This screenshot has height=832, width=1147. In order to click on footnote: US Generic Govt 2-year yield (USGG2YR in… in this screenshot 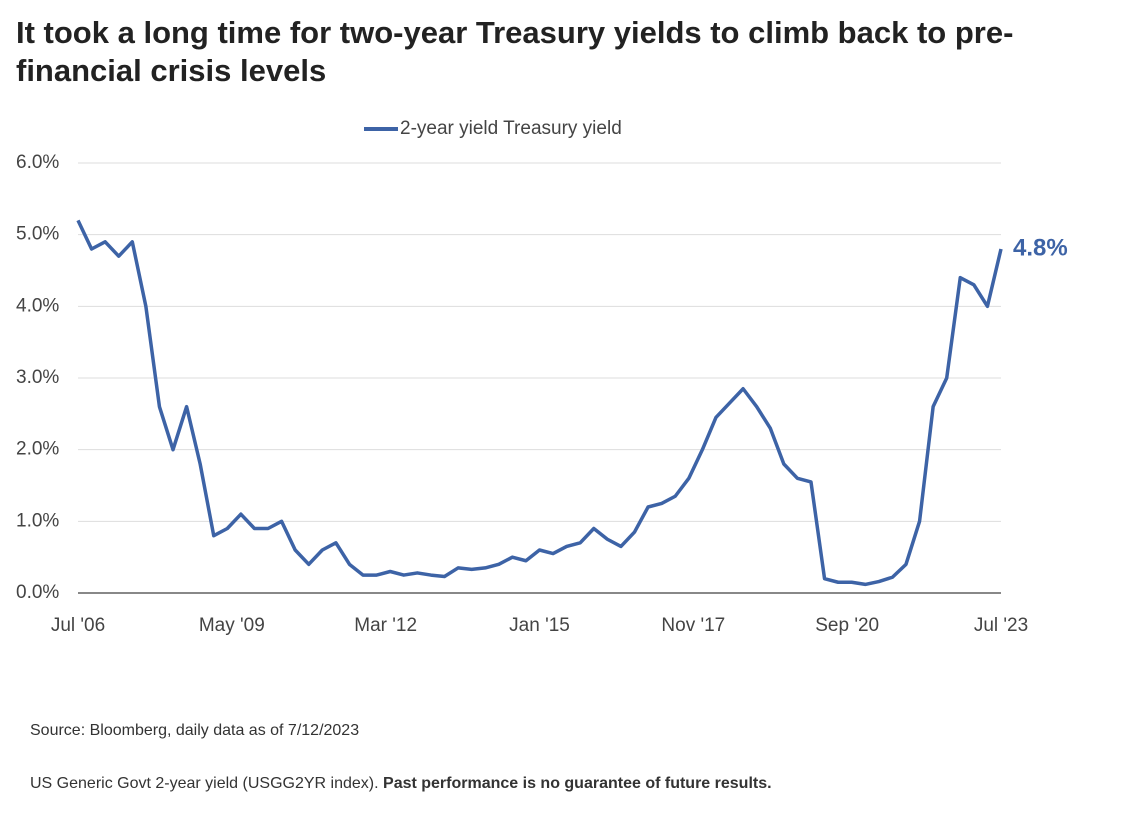, I will do `click(401, 784)`.